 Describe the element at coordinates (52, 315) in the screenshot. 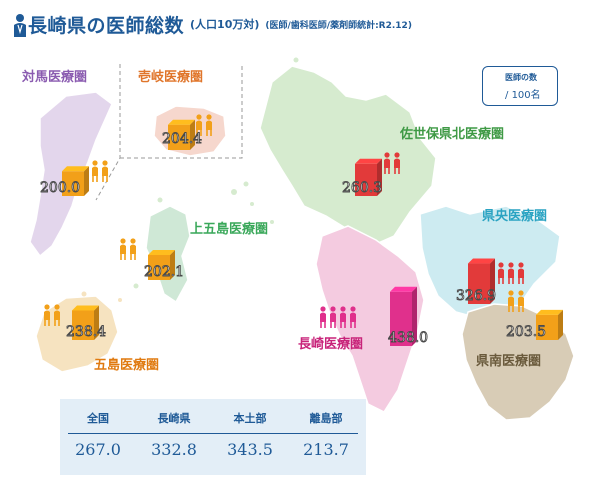

I see `people-goto` at that location.